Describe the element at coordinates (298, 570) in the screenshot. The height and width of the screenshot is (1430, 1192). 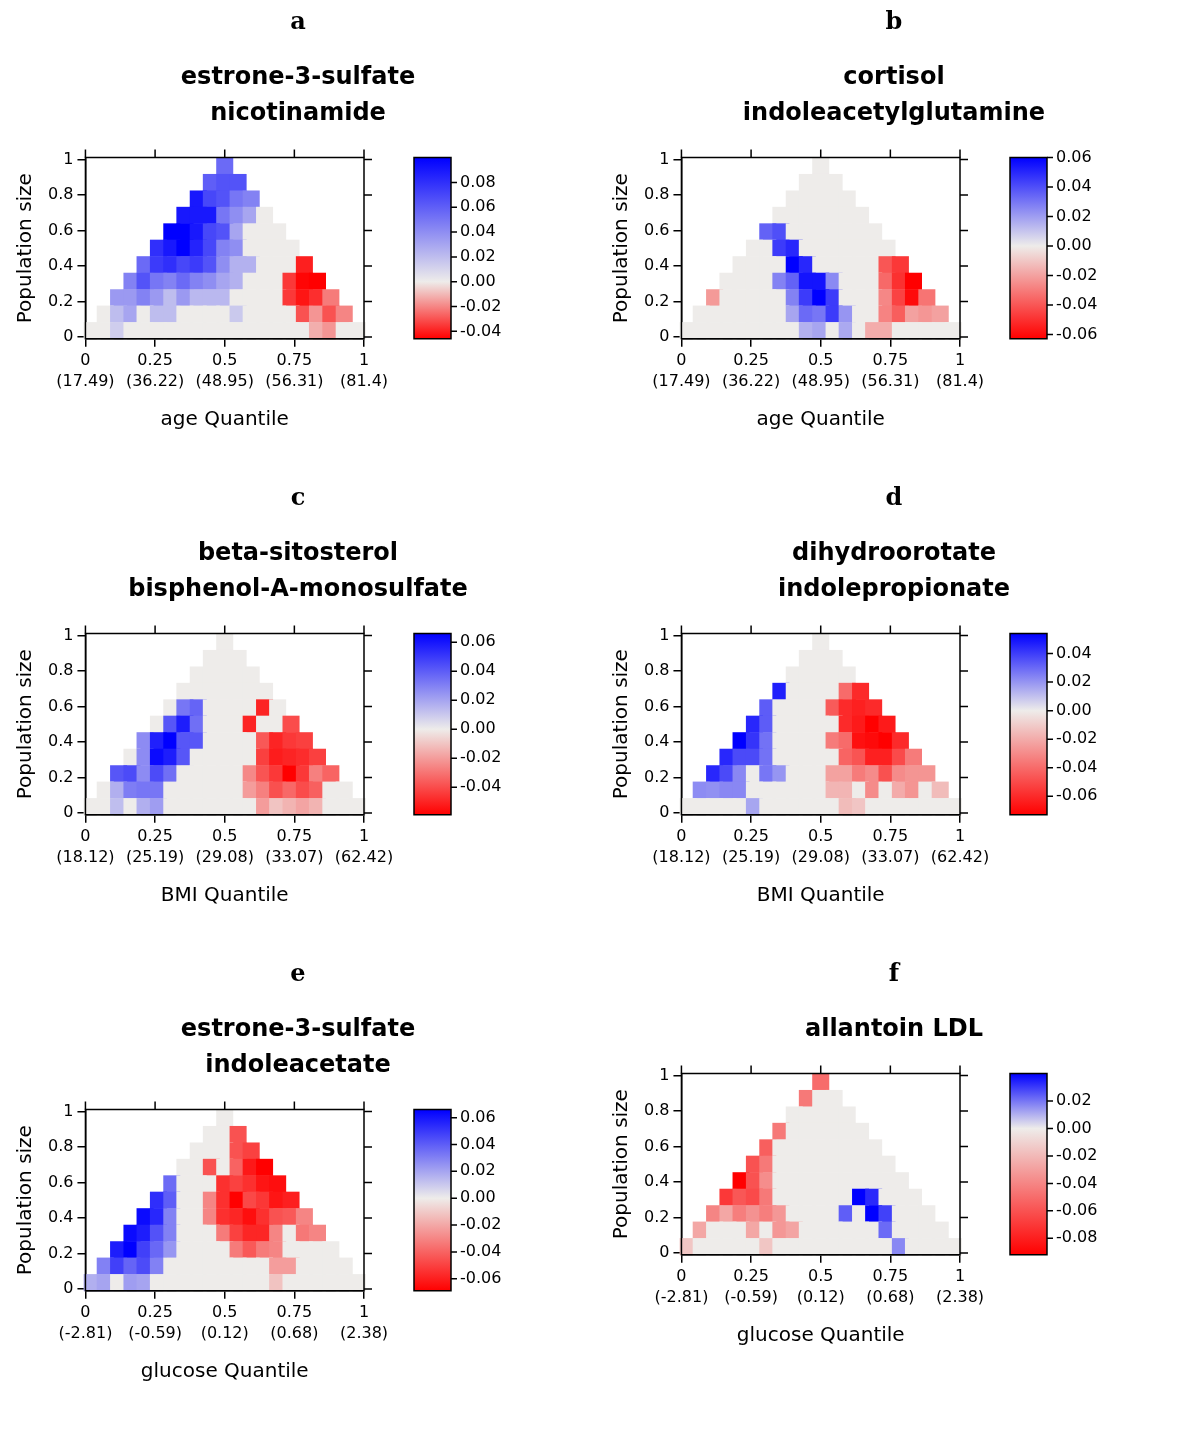
I see `chart-subtitle: beta-sitosterol bisphenol-A-monosulfate` at that location.